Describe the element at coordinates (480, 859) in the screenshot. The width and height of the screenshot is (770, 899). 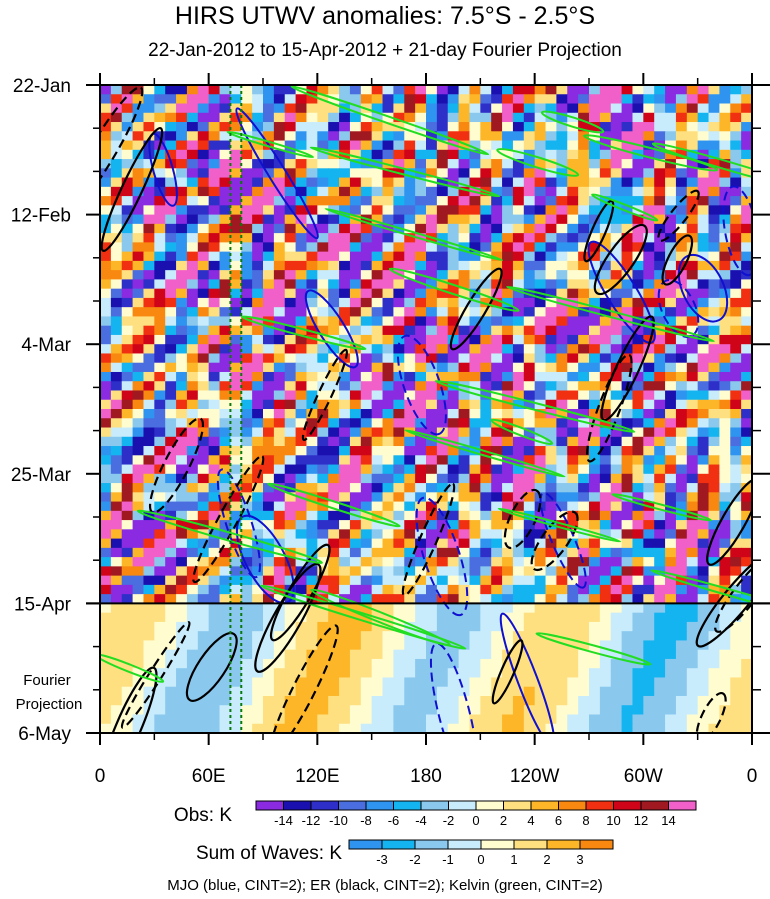
I see `waves_legend-level: 0` at that location.